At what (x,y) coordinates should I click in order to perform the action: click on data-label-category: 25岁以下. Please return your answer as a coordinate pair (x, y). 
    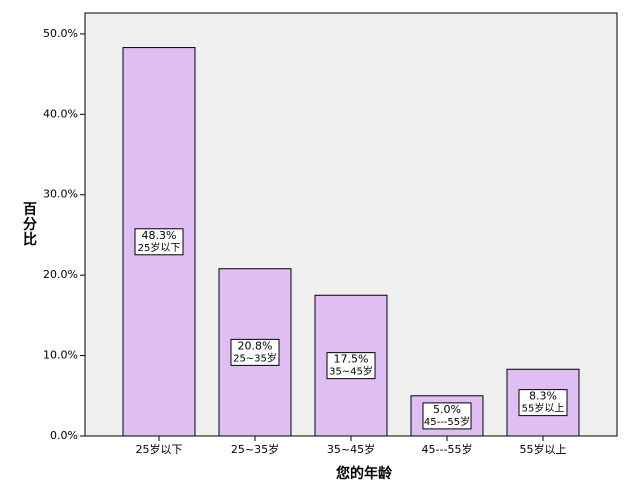
    Looking at the image, I should click on (159, 247).